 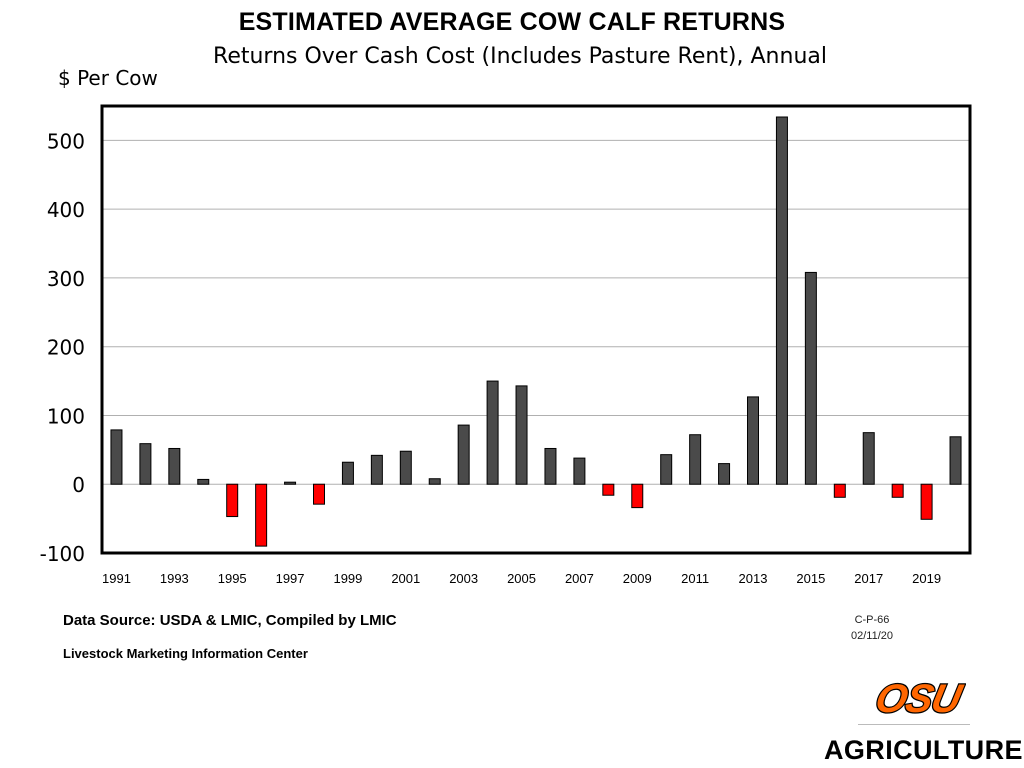 I want to click on osu-logo-text: OSU, so click(x=919, y=697).